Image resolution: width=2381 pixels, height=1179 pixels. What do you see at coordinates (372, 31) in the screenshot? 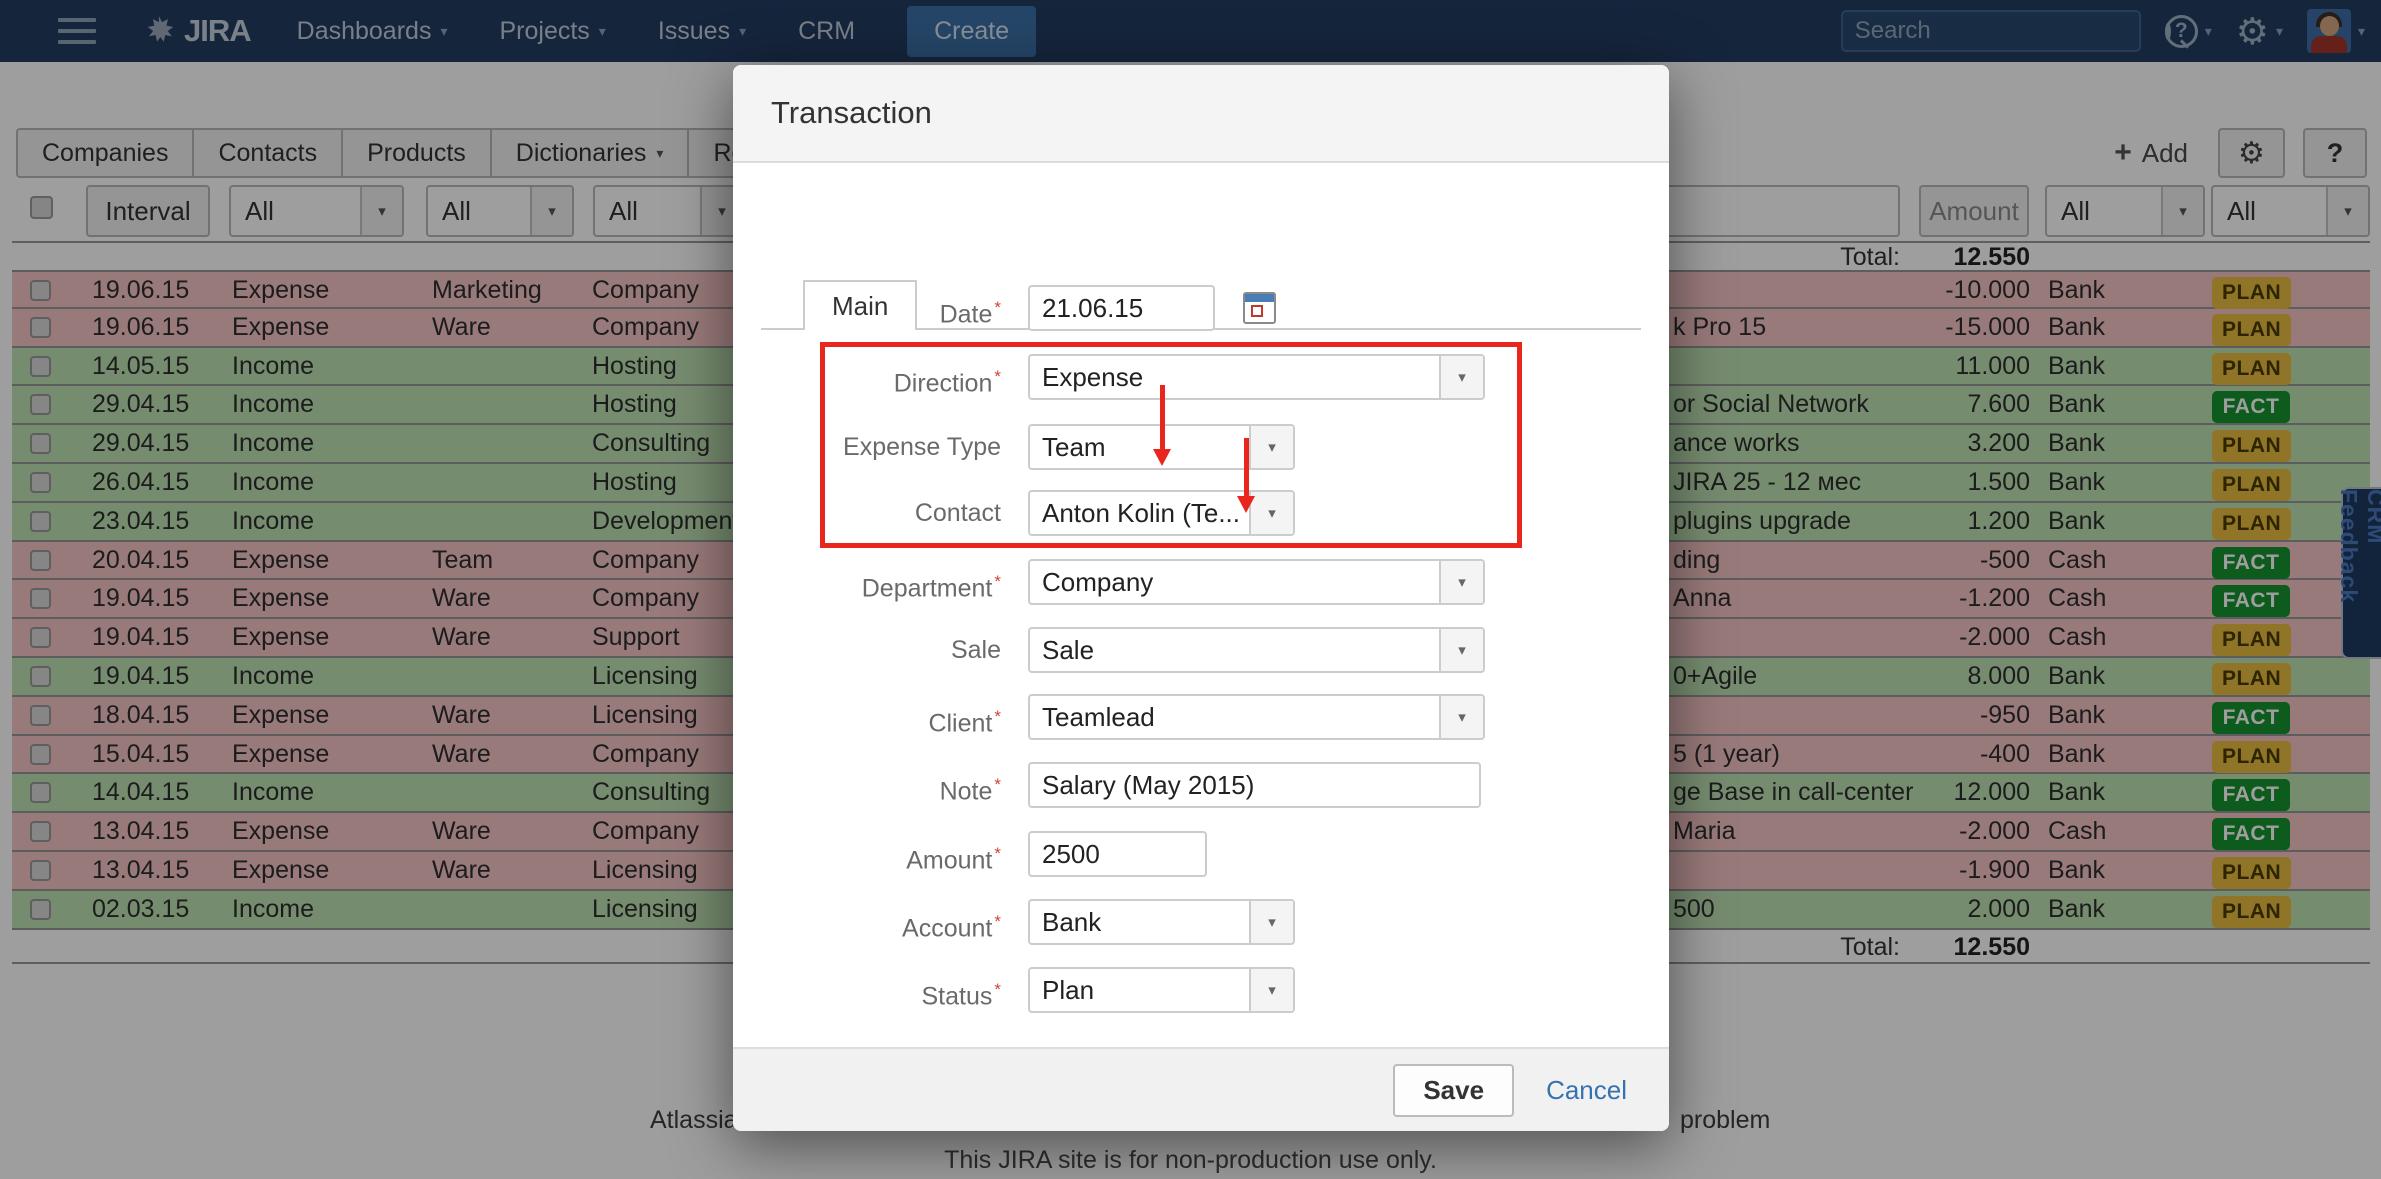
I see `nav-item-dashboards: Dashboards ▾` at bounding box center [372, 31].